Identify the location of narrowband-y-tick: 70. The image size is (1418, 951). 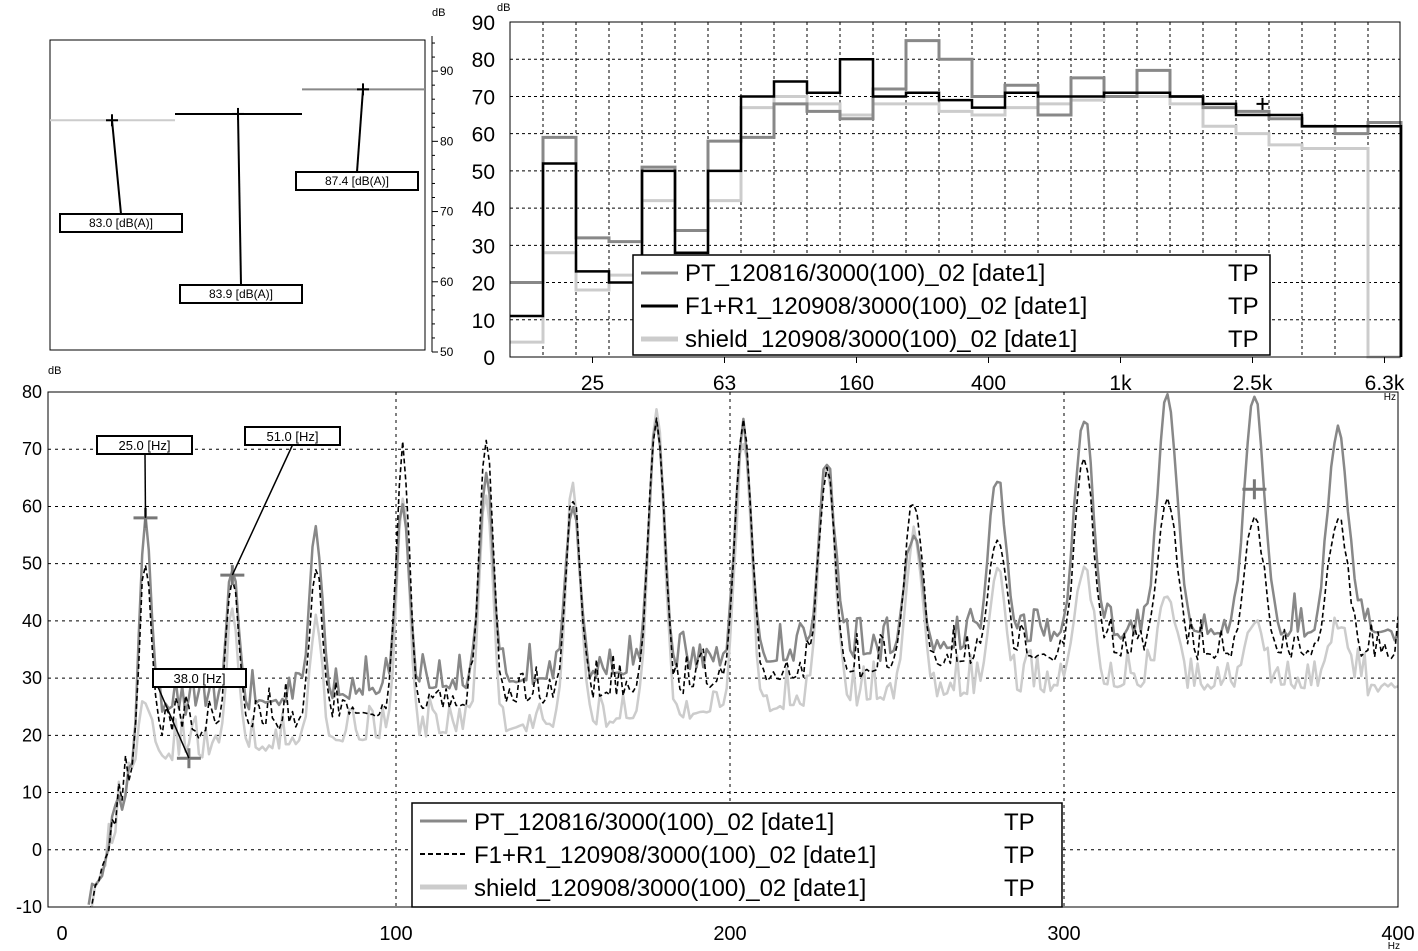
(32, 449).